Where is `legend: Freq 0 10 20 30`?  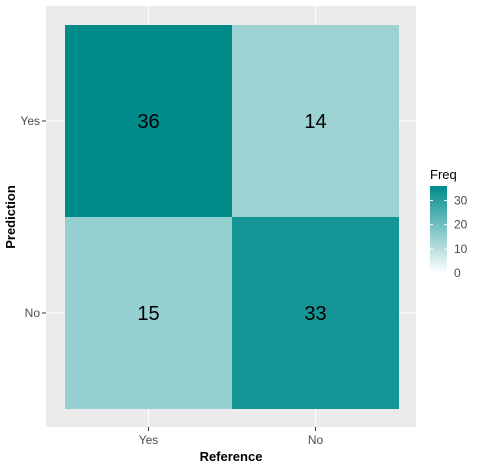
legend: Freq 0 10 20 30 is located at coordinates (449, 223).